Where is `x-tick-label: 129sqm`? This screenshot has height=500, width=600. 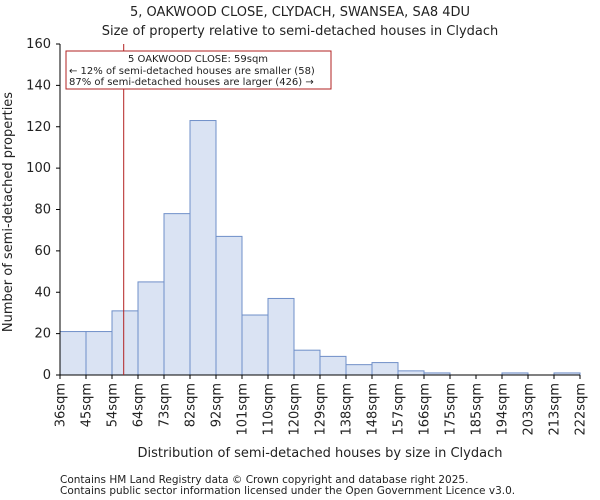
x-tick-label: 129sqm is located at coordinates (321, 409).